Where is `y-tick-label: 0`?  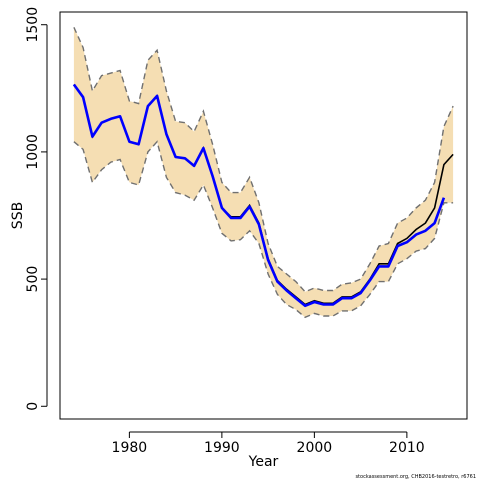
y-tick-label: 0 is located at coordinates (33, 406).